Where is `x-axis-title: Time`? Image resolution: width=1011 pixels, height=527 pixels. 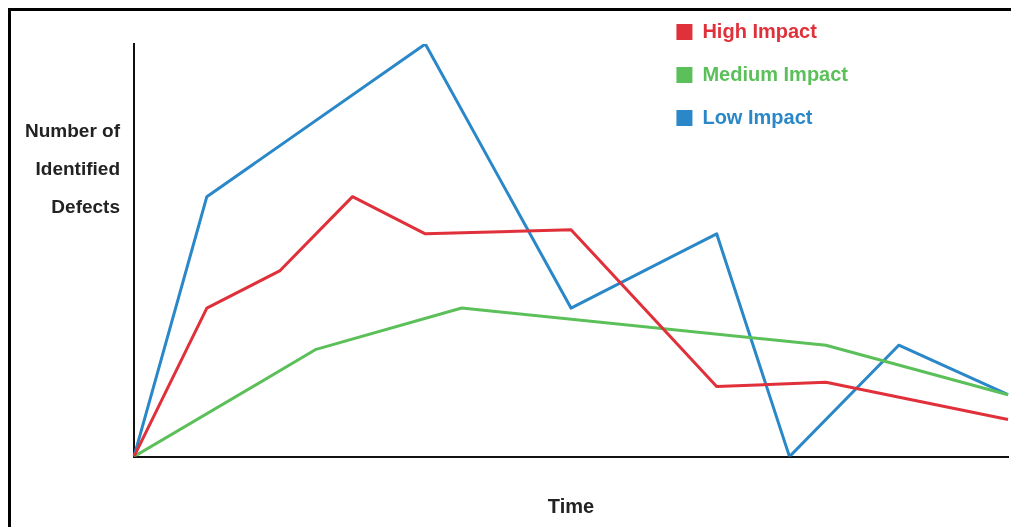
x-axis-title: Time is located at coordinates (571, 505).